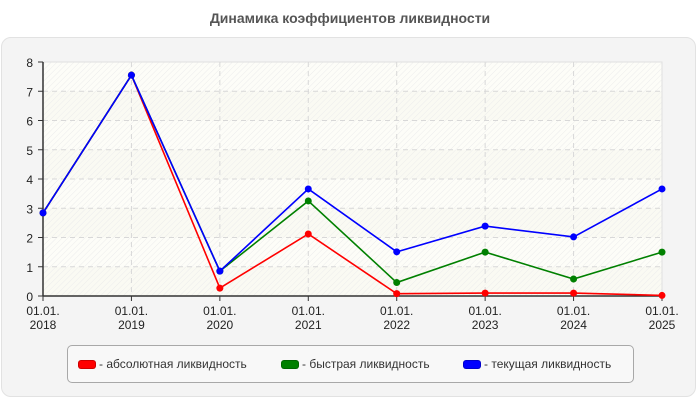 Image resolution: width=700 pixels, height=400 pixels. What do you see at coordinates (43, 325) in the screenshot?
I see `x-tick-label: 2018` at bounding box center [43, 325].